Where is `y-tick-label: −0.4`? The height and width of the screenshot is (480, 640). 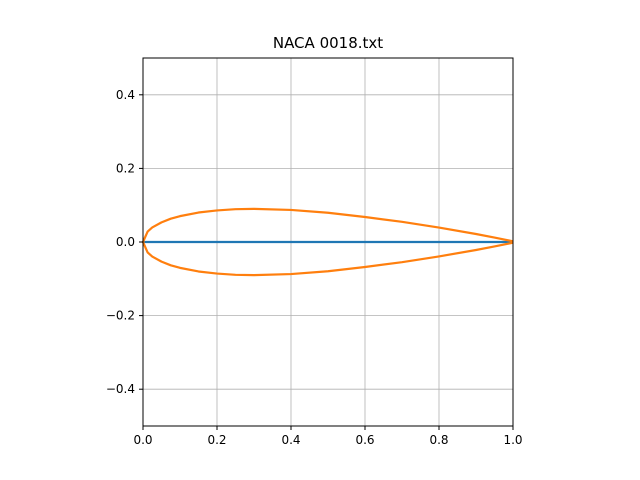
y-tick-label: −0.4 is located at coordinates (120, 389).